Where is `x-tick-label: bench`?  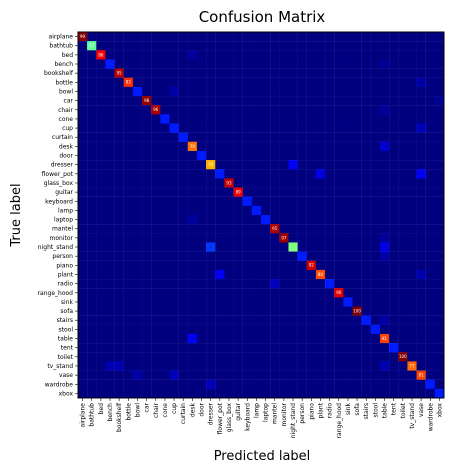
x-tick-label: bench is located at coordinates (110, 412).